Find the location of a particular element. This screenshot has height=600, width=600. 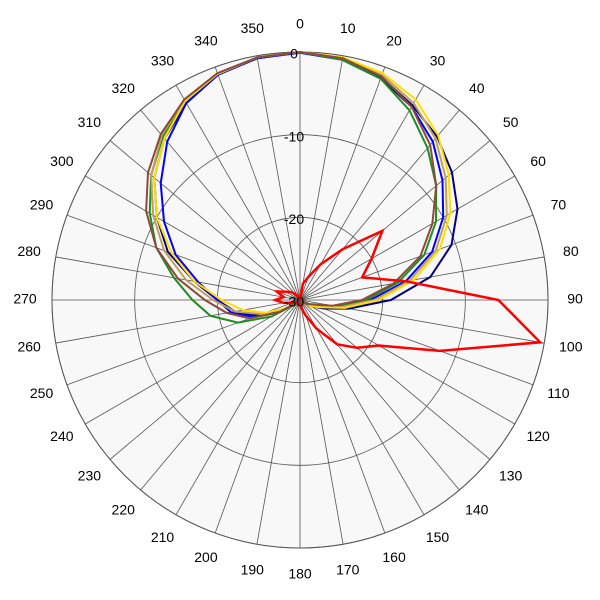

angle-label: 170 is located at coordinates (348, 570).